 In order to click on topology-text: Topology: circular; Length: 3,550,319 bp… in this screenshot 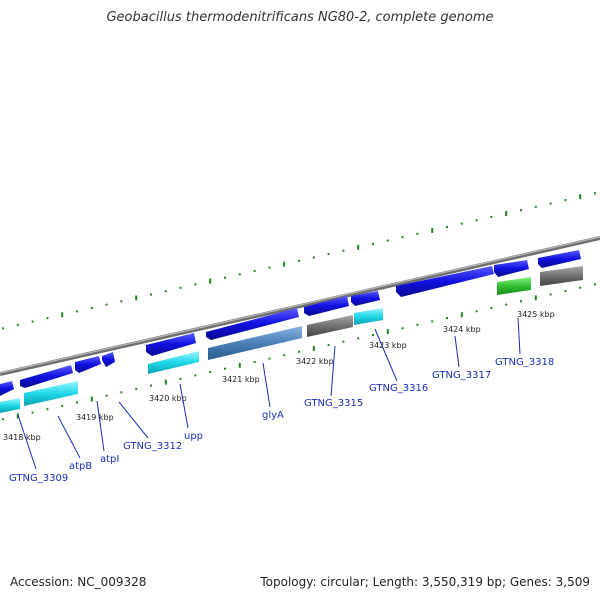, I will do `click(425, 582)`.